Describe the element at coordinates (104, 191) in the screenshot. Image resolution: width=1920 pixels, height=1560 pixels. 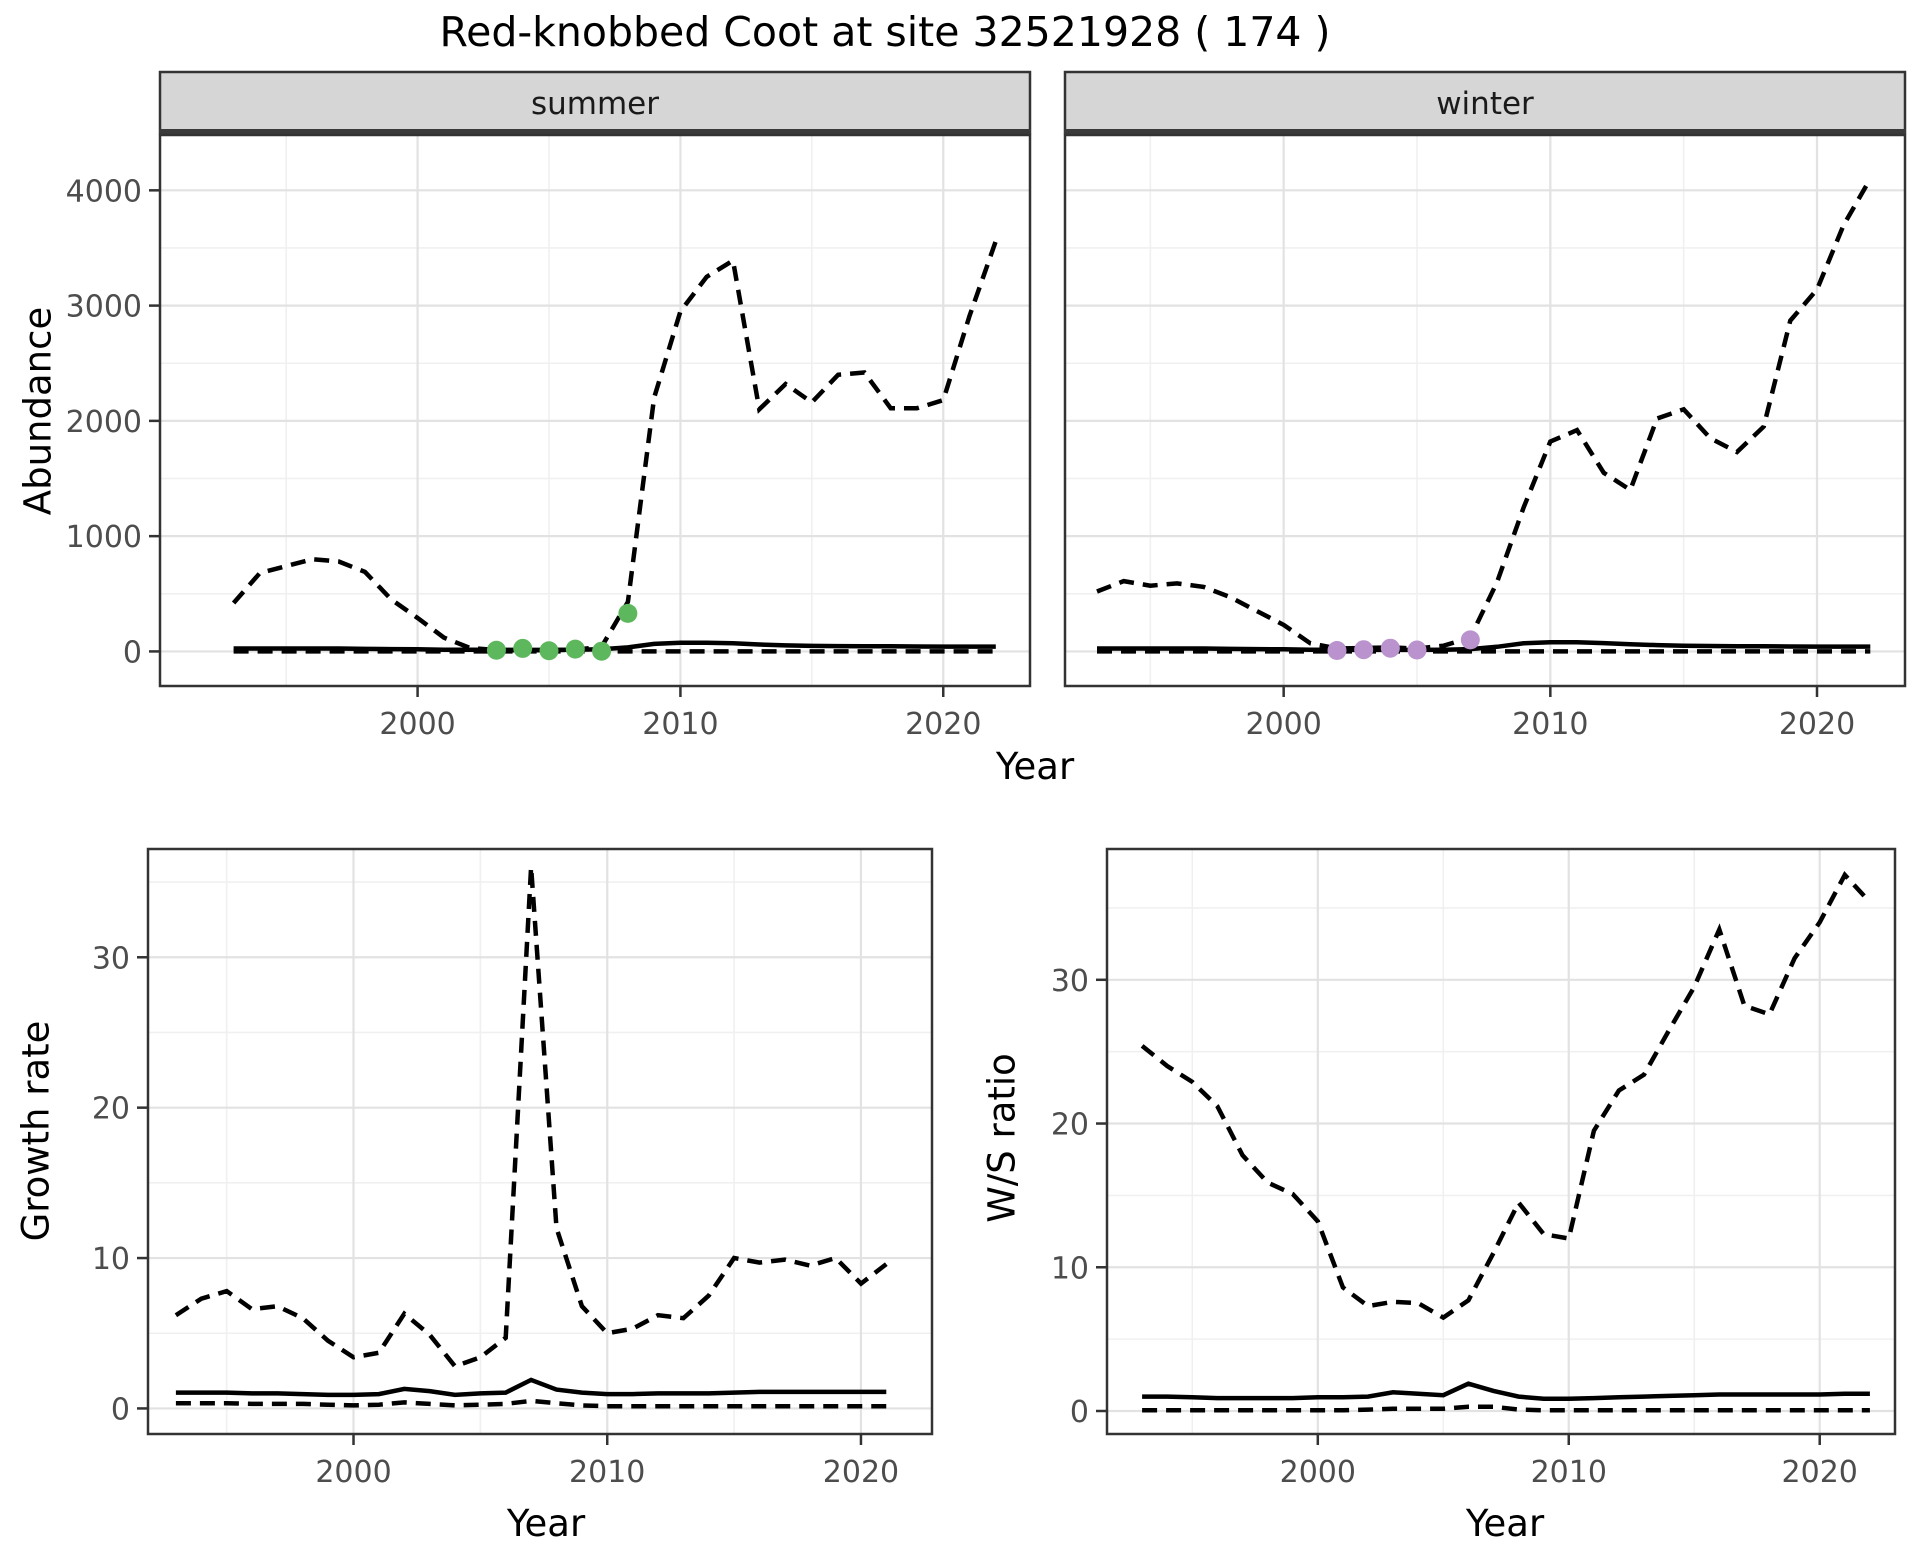
I see `abundance-summer-y-tick-label: 4000` at that location.